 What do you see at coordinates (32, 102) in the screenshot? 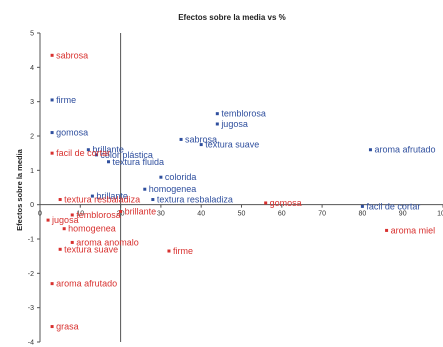
I see `y-tick-label: 3` at bounding box center [32, 102].